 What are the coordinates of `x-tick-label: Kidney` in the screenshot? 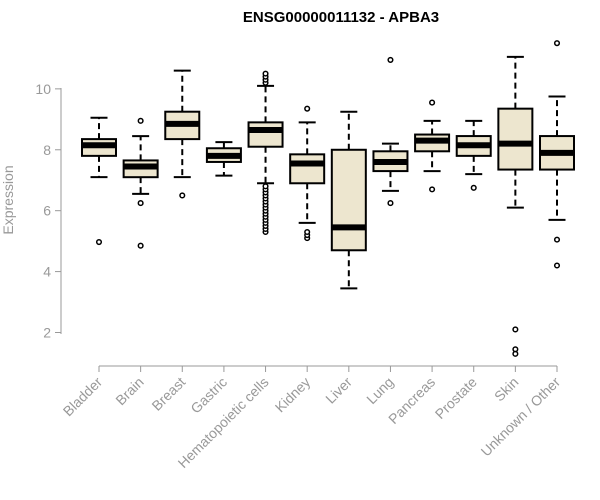 It's located at (293, 395).